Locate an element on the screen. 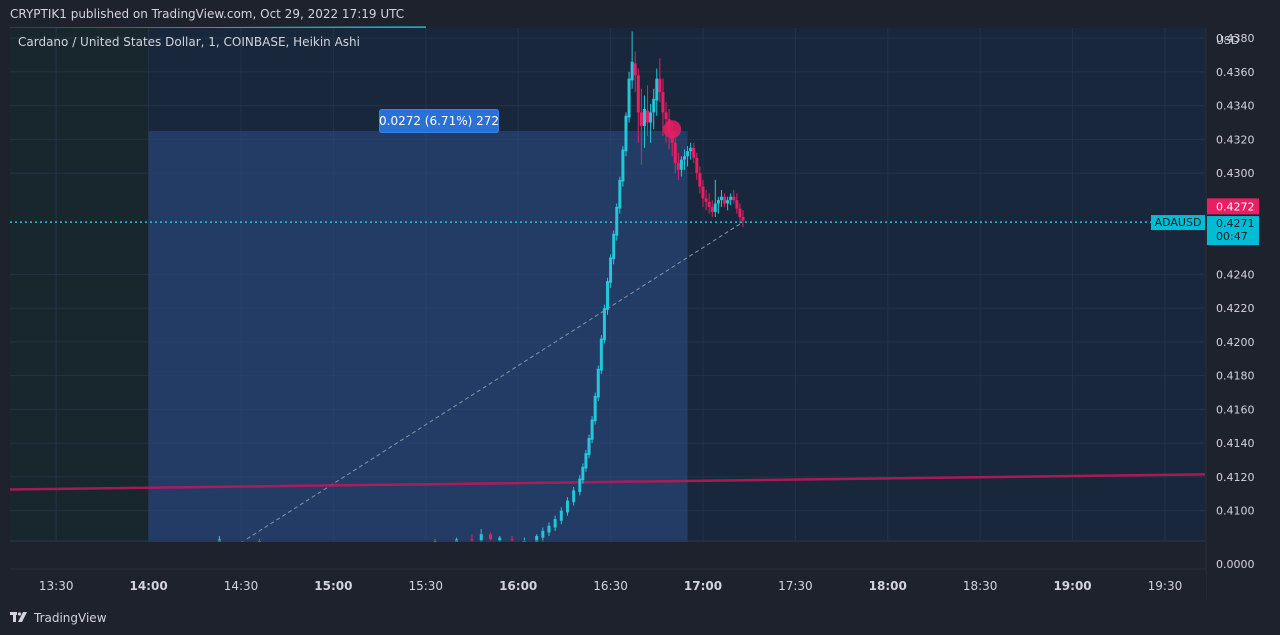 The height and width of the screenshot is (635, 1280). highlight-marker is located at coordinates (672, 129).